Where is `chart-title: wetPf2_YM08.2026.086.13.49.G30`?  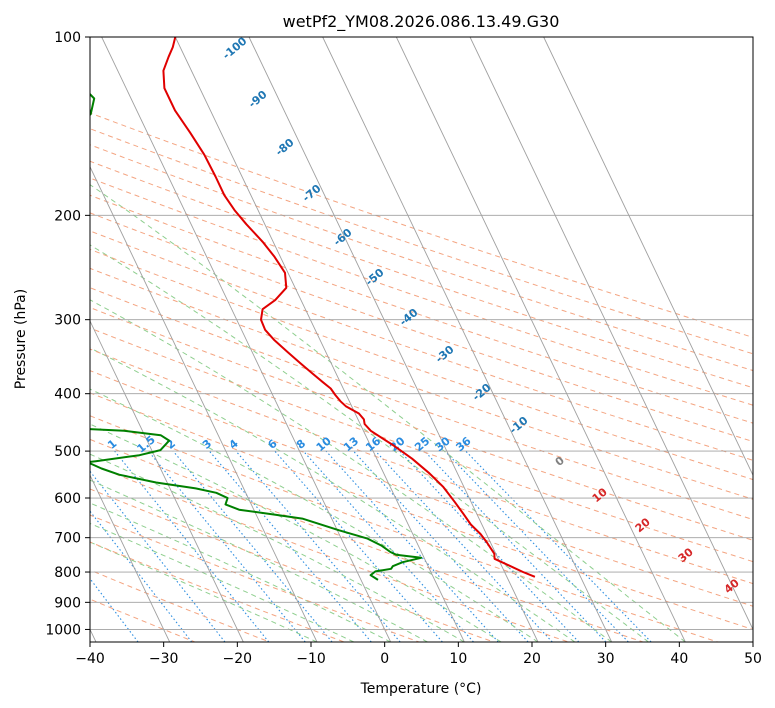
chart-title: wetPf2_YM08.2026.086.13.49.G30 is located at coordinates (421, 22).